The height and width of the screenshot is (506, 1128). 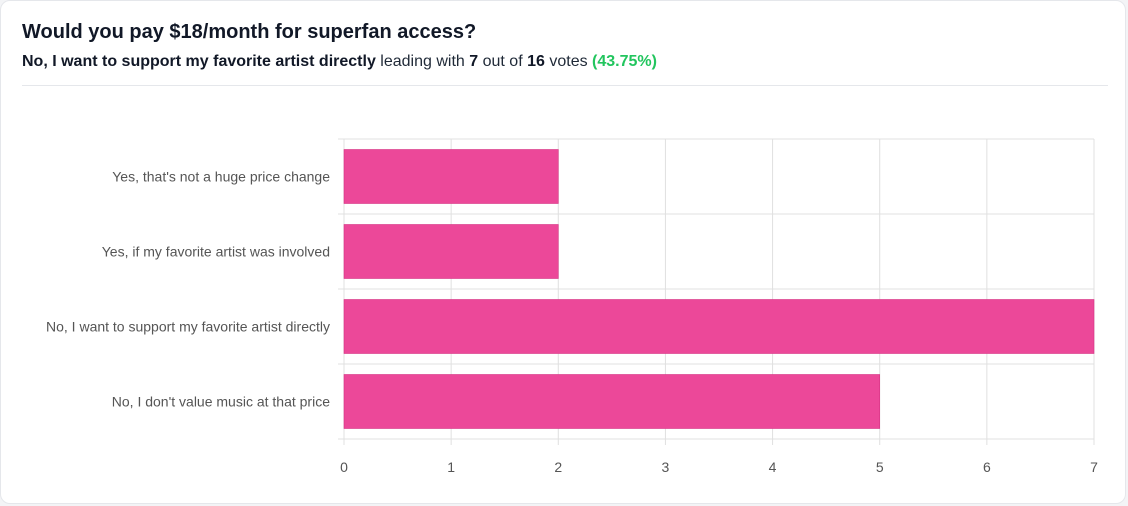 I want to click on x-tick-label: 6, so click(x=987, y=467).